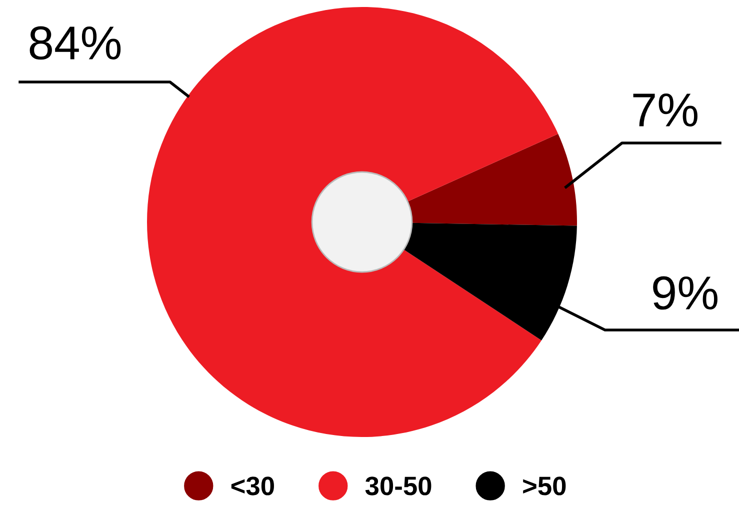 This screenshot has height=519, width=739. Describe the element at coordinates (685, 293) in the screenshot. I see `data-label: 9%` at that location.